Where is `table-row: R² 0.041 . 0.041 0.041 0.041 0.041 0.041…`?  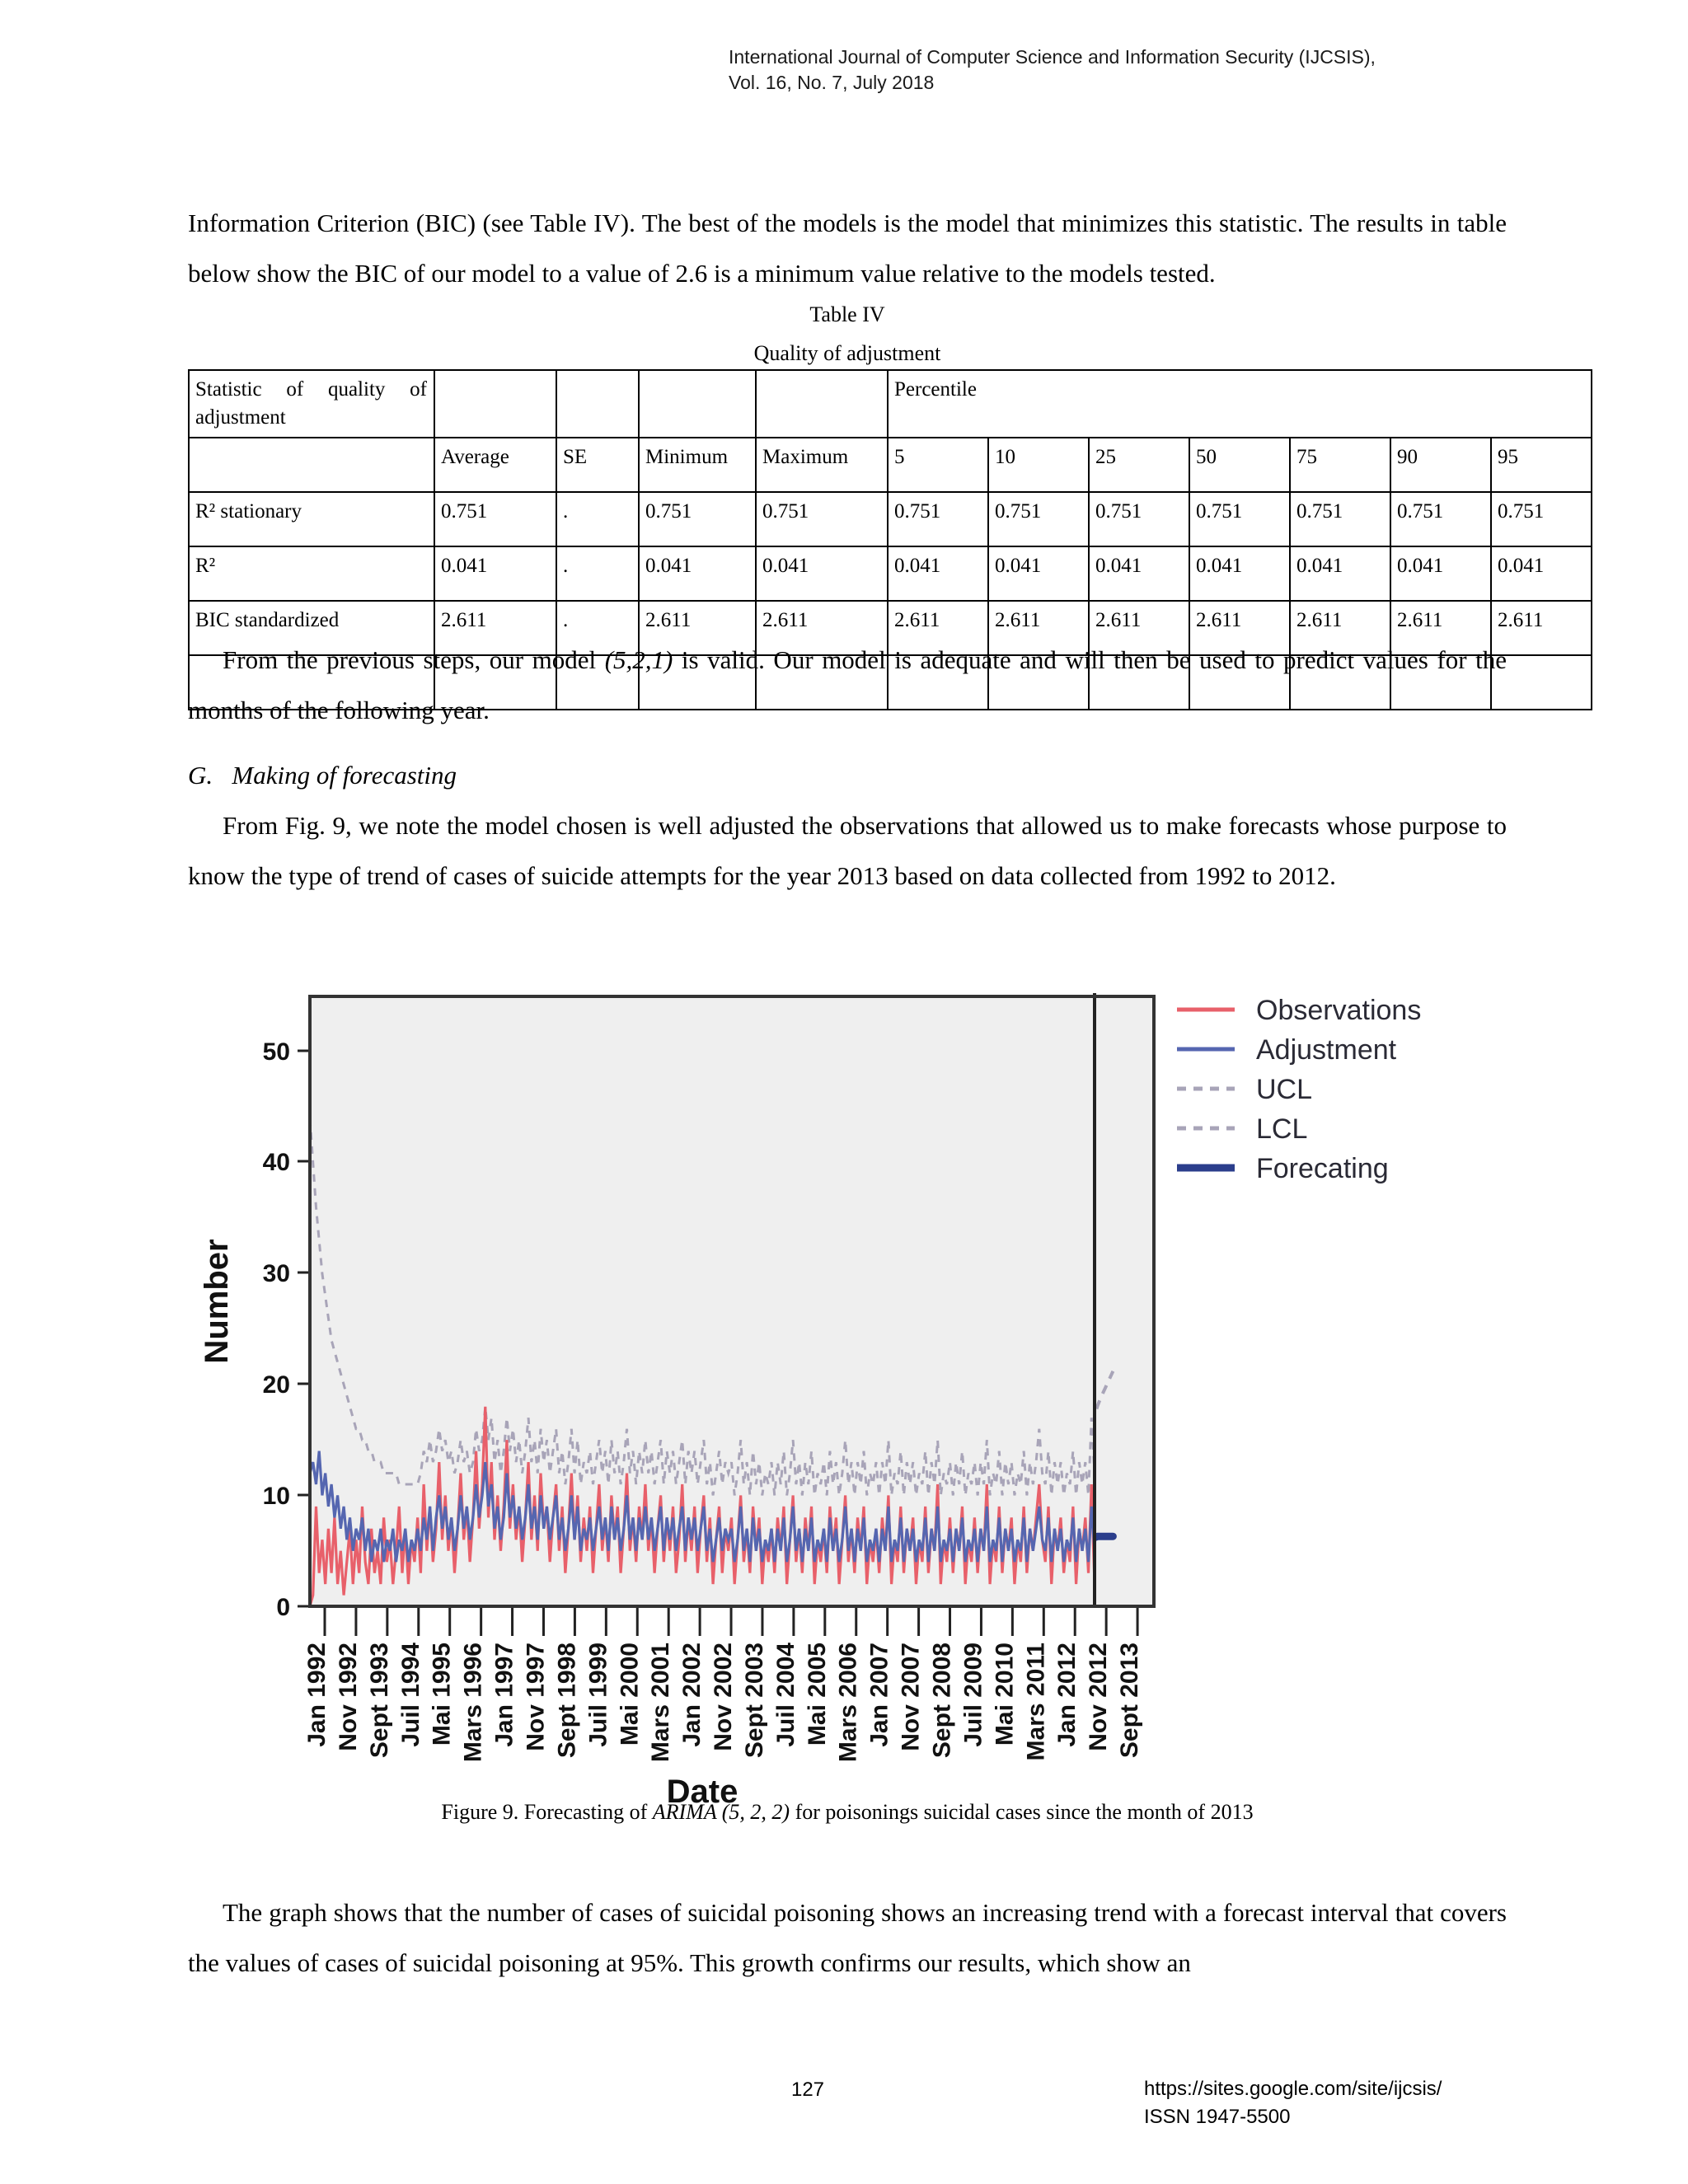 table-row: R² 0.041 . 0.041 0.041 0.041 0.041 0.041… is located at coordinates (891, 574).